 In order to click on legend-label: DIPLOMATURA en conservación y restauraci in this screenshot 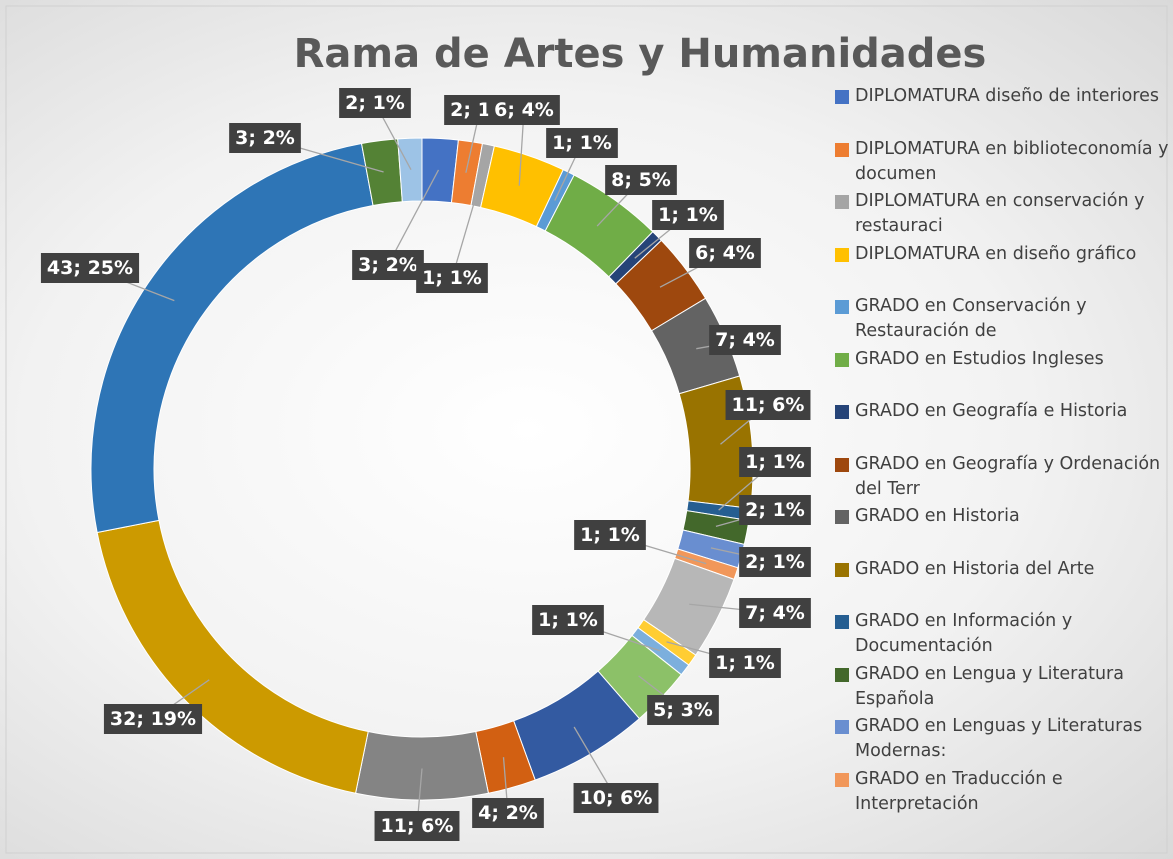, I will do `click(1000, 213)`.